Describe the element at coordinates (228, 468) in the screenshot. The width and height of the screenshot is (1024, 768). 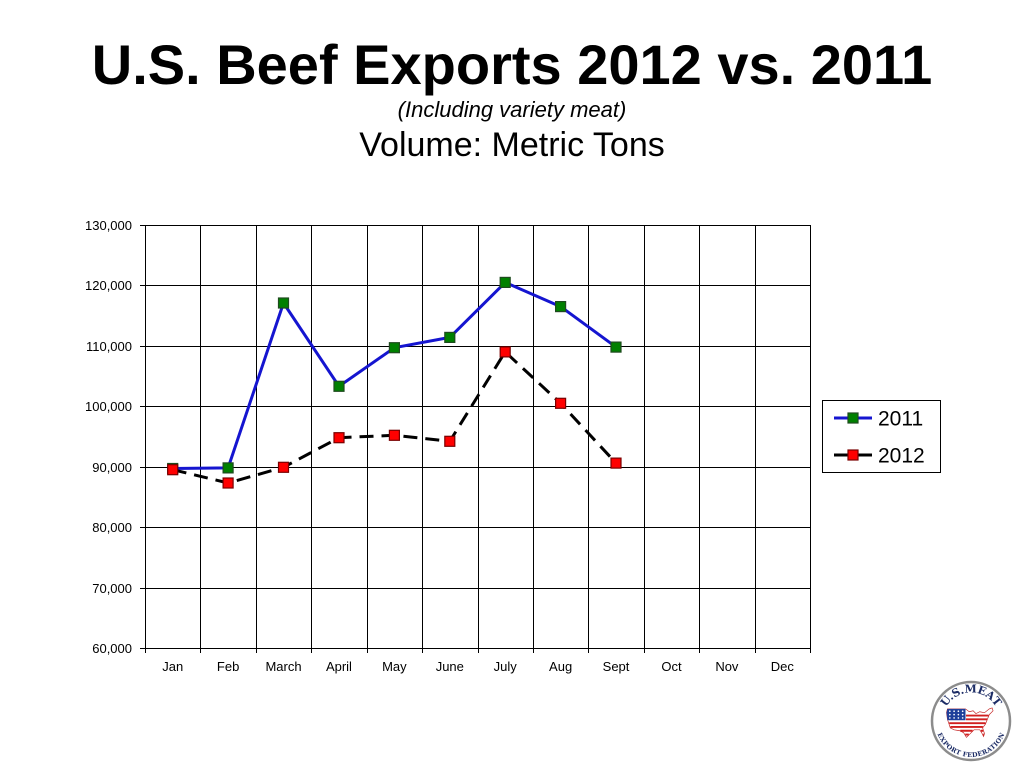
I see `data-point-2011-feb` at that location.